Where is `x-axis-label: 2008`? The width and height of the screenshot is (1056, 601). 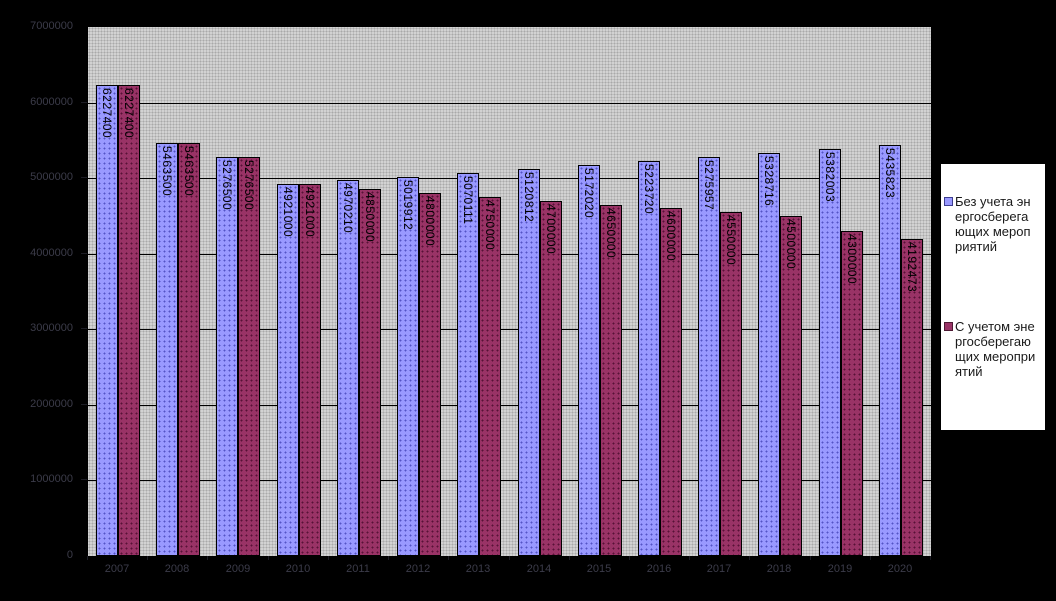 x-axis-label: 2008 is located at coordinates (177, 569).